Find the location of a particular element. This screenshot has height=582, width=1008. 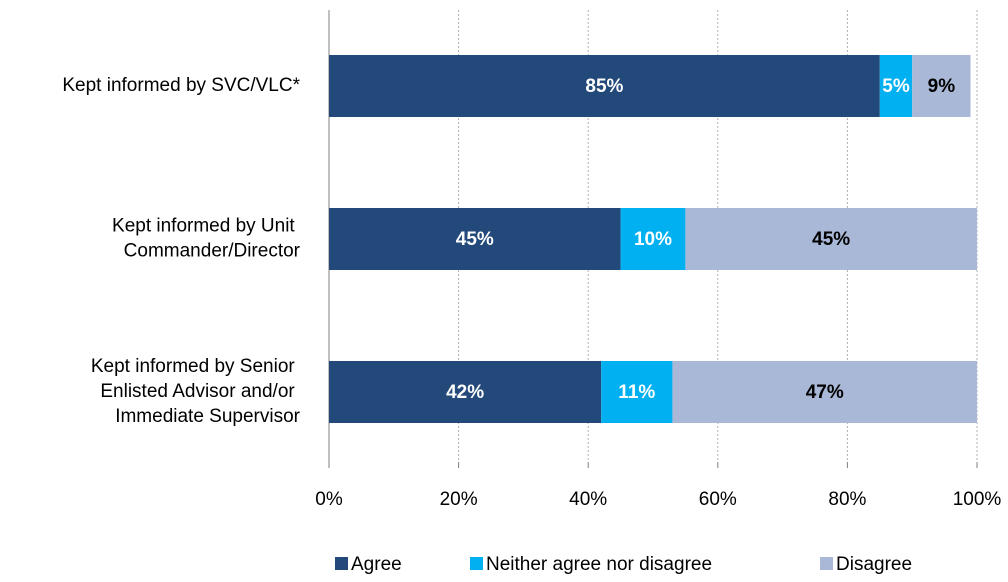

x-tick-label: 20% is located at coordinates (459, 499).